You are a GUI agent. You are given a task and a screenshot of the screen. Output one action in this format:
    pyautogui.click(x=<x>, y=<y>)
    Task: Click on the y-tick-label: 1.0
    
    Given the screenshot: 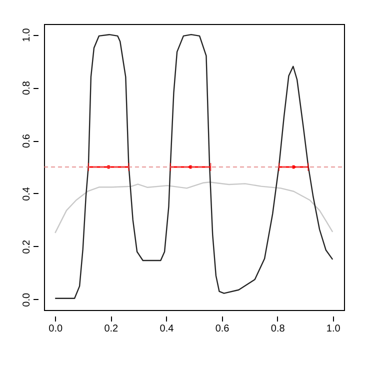 What is the action you would take?
    pyautogui.click(x=27, y=35)
    